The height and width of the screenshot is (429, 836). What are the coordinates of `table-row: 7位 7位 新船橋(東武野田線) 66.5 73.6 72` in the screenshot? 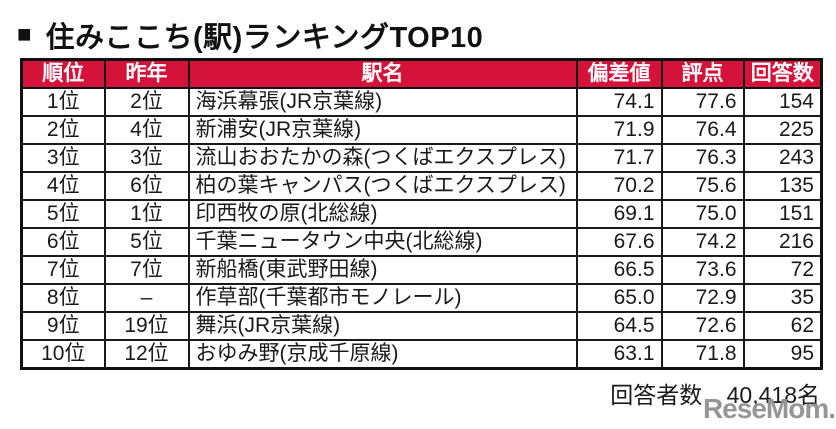 It's located at (421, 270).